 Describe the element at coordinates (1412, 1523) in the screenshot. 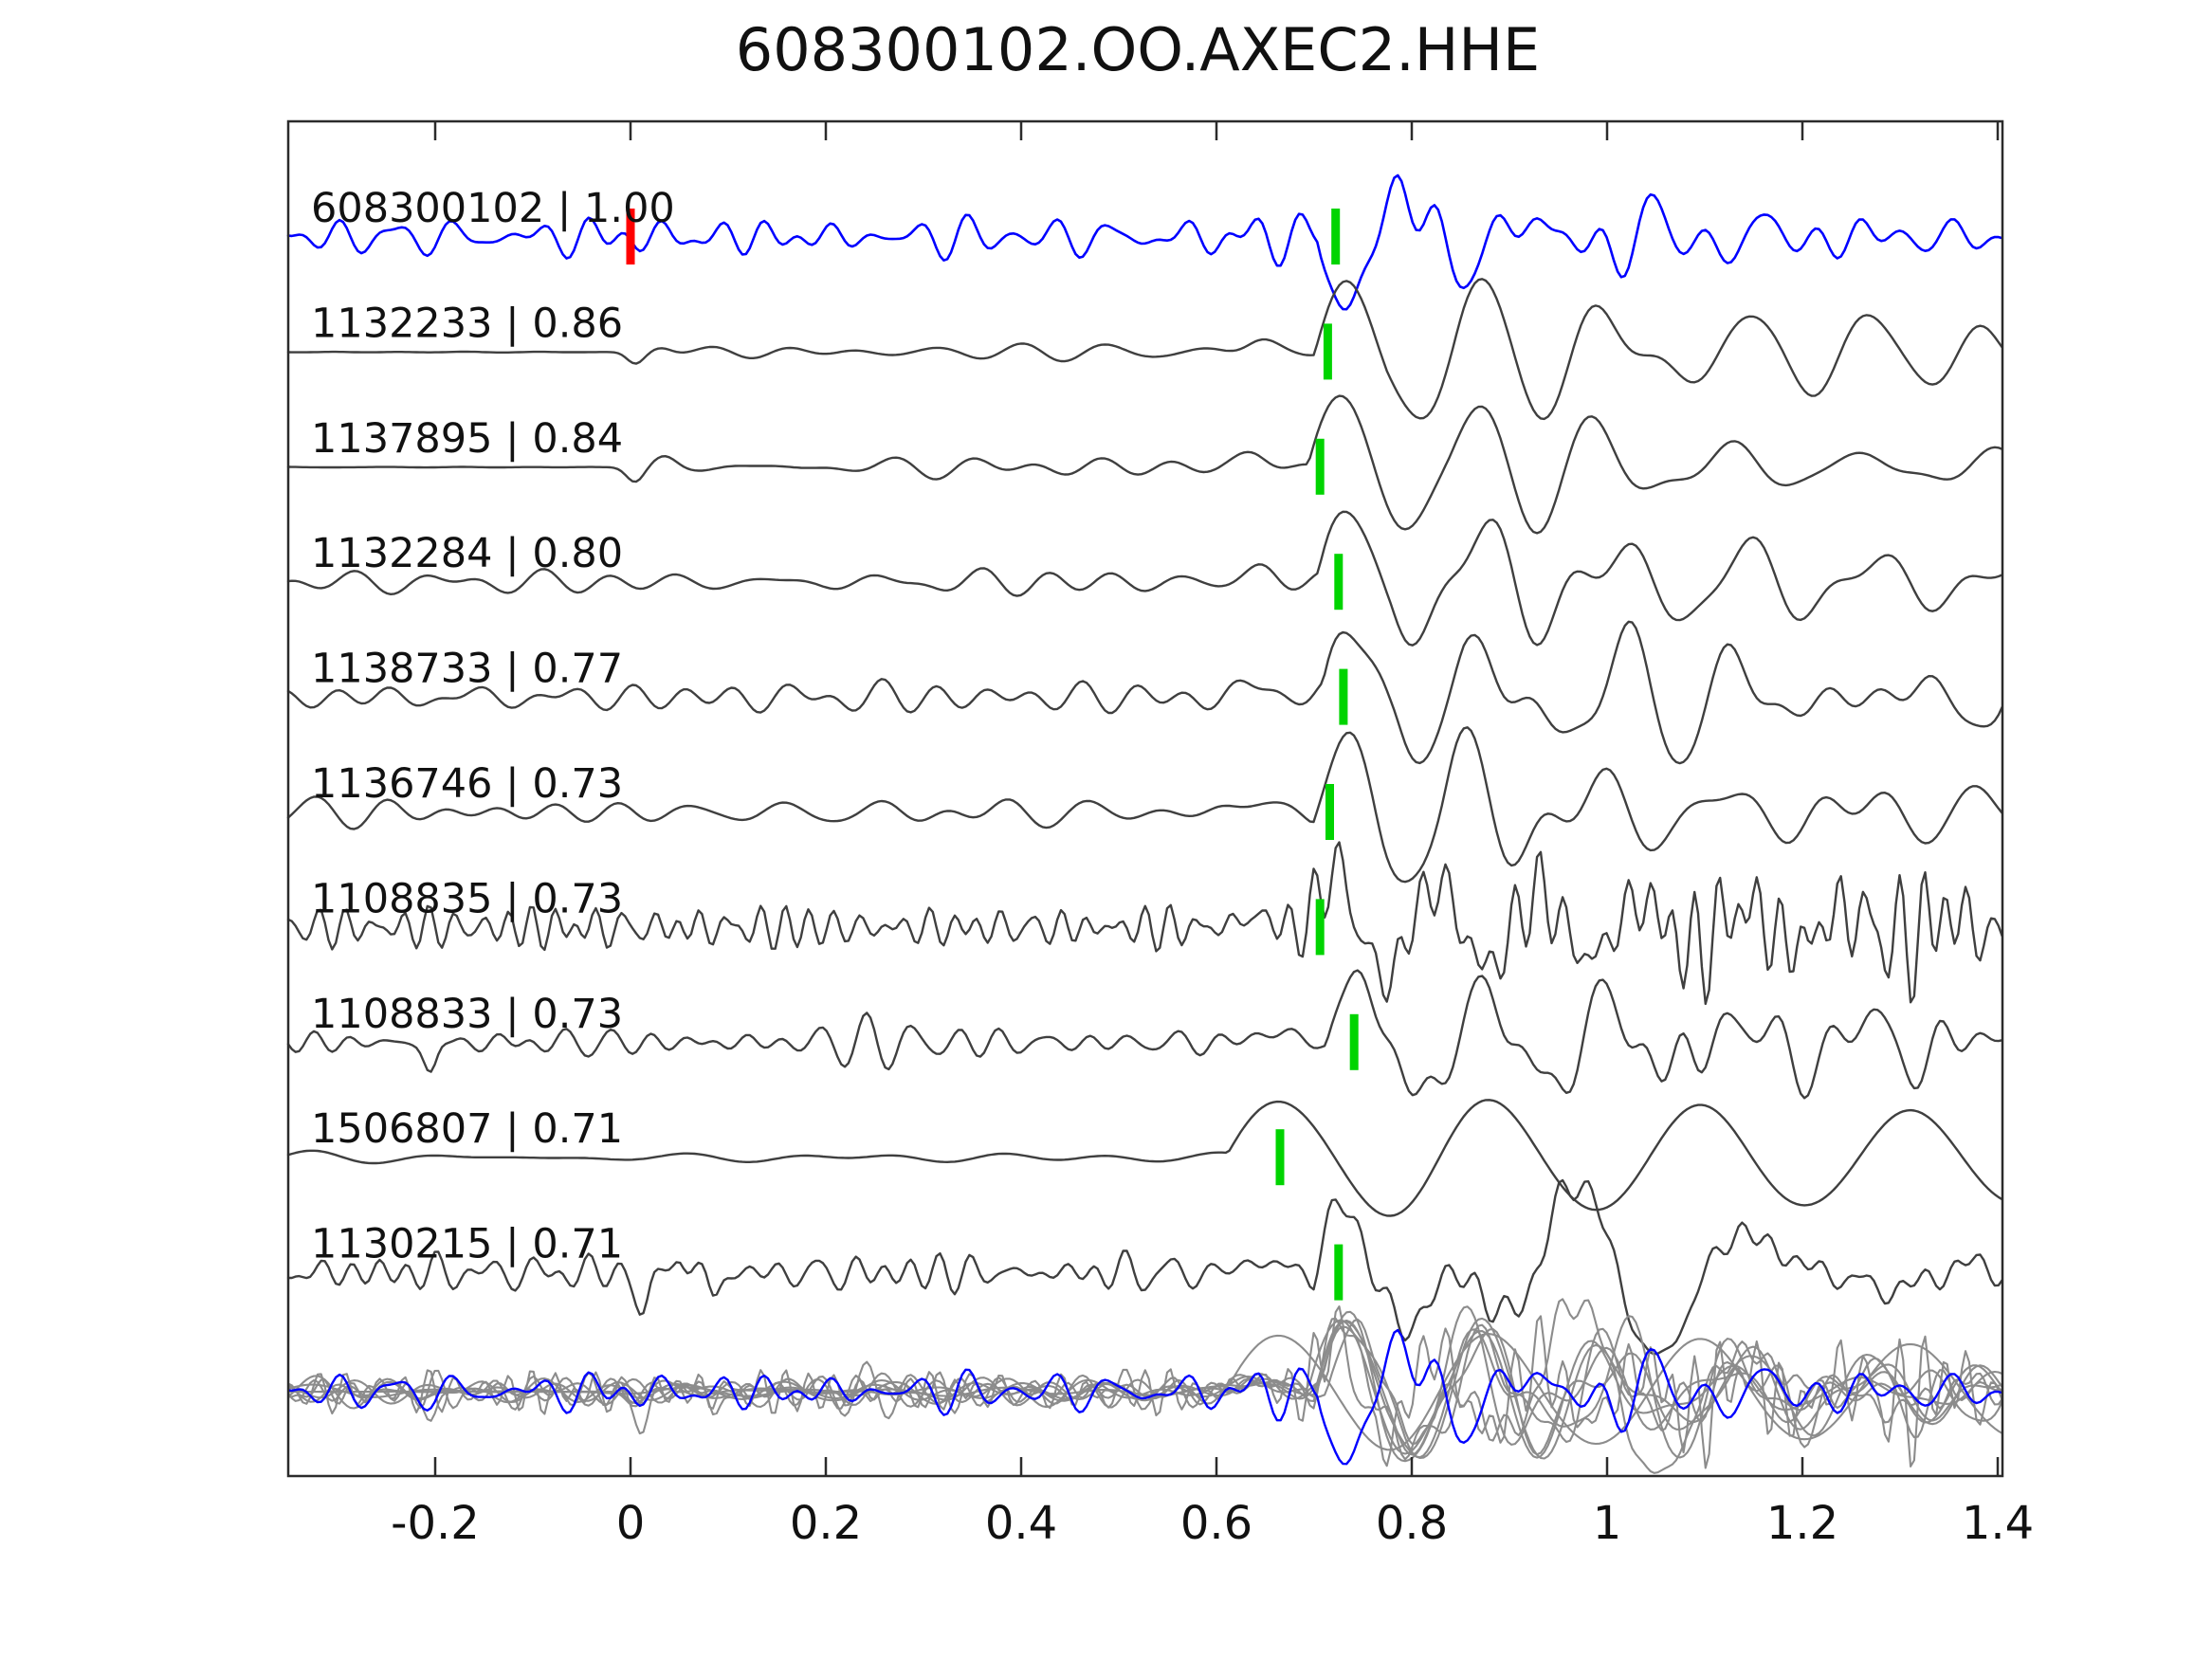

I see `x-axis-tick-label: 0.8` at that location.